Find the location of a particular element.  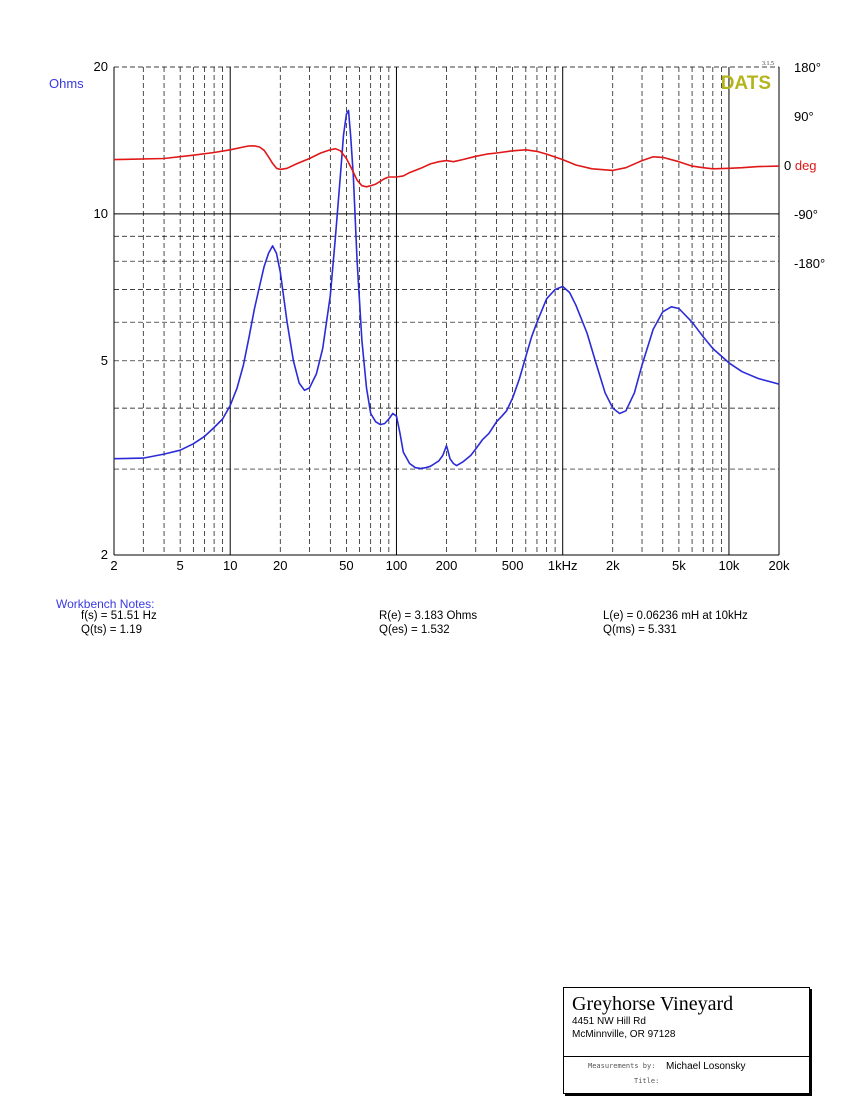

title-label: Title: is located at coordinates (647, 1081).